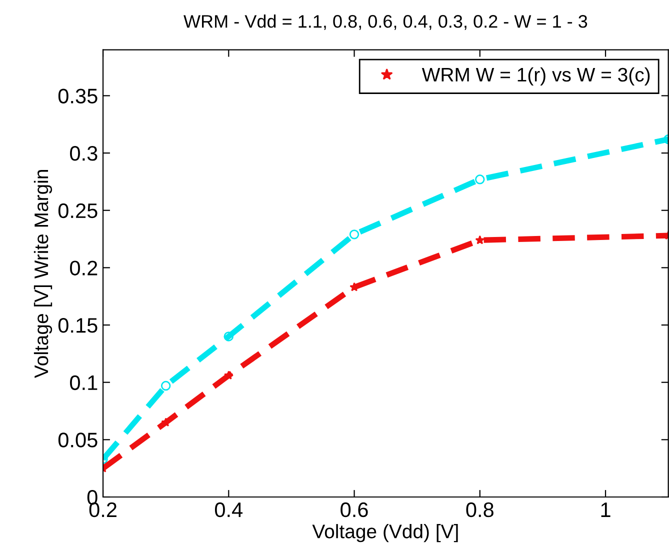 This screenshot has width=669, height=560. What do you see at coordinates (78, 325) in the screenshot?
I see `y-tick-label: 0.15` at bounding box center [78, 325].